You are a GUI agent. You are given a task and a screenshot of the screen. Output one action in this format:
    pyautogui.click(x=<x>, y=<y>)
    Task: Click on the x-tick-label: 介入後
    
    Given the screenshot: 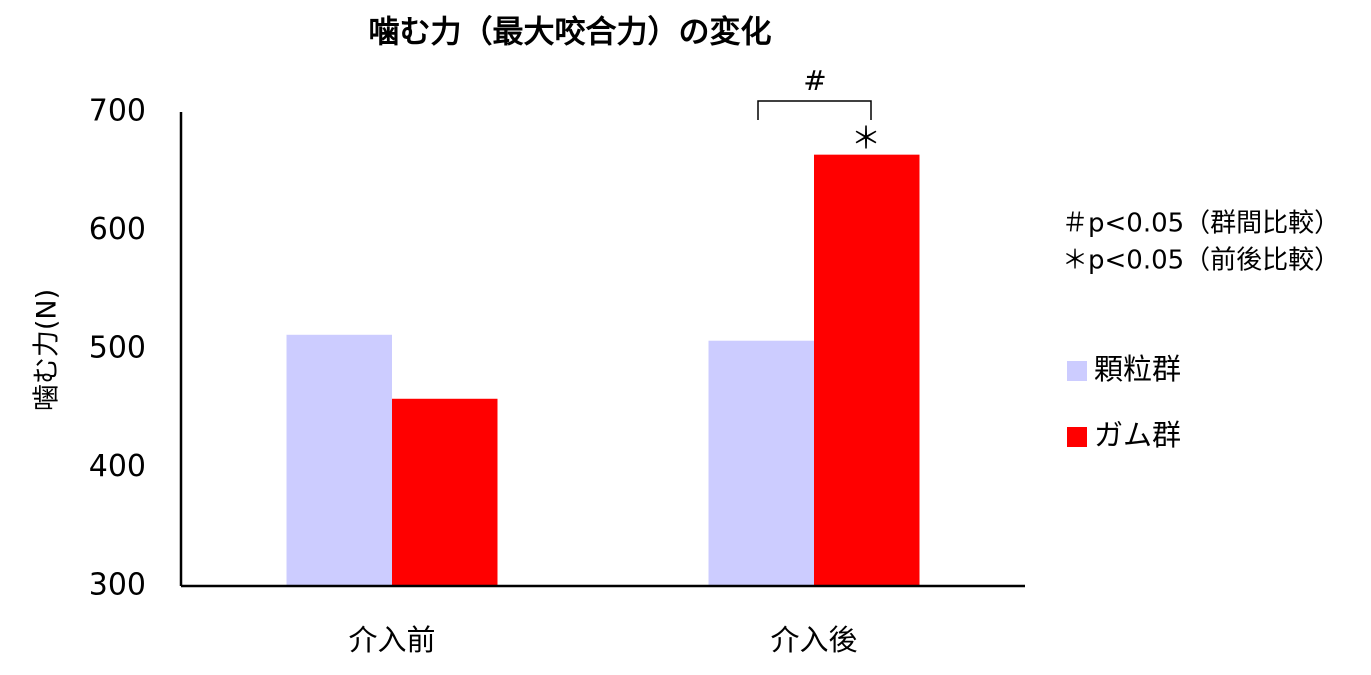 What is the action you would take?
    pyautogui.click(x=813, y=640)
    